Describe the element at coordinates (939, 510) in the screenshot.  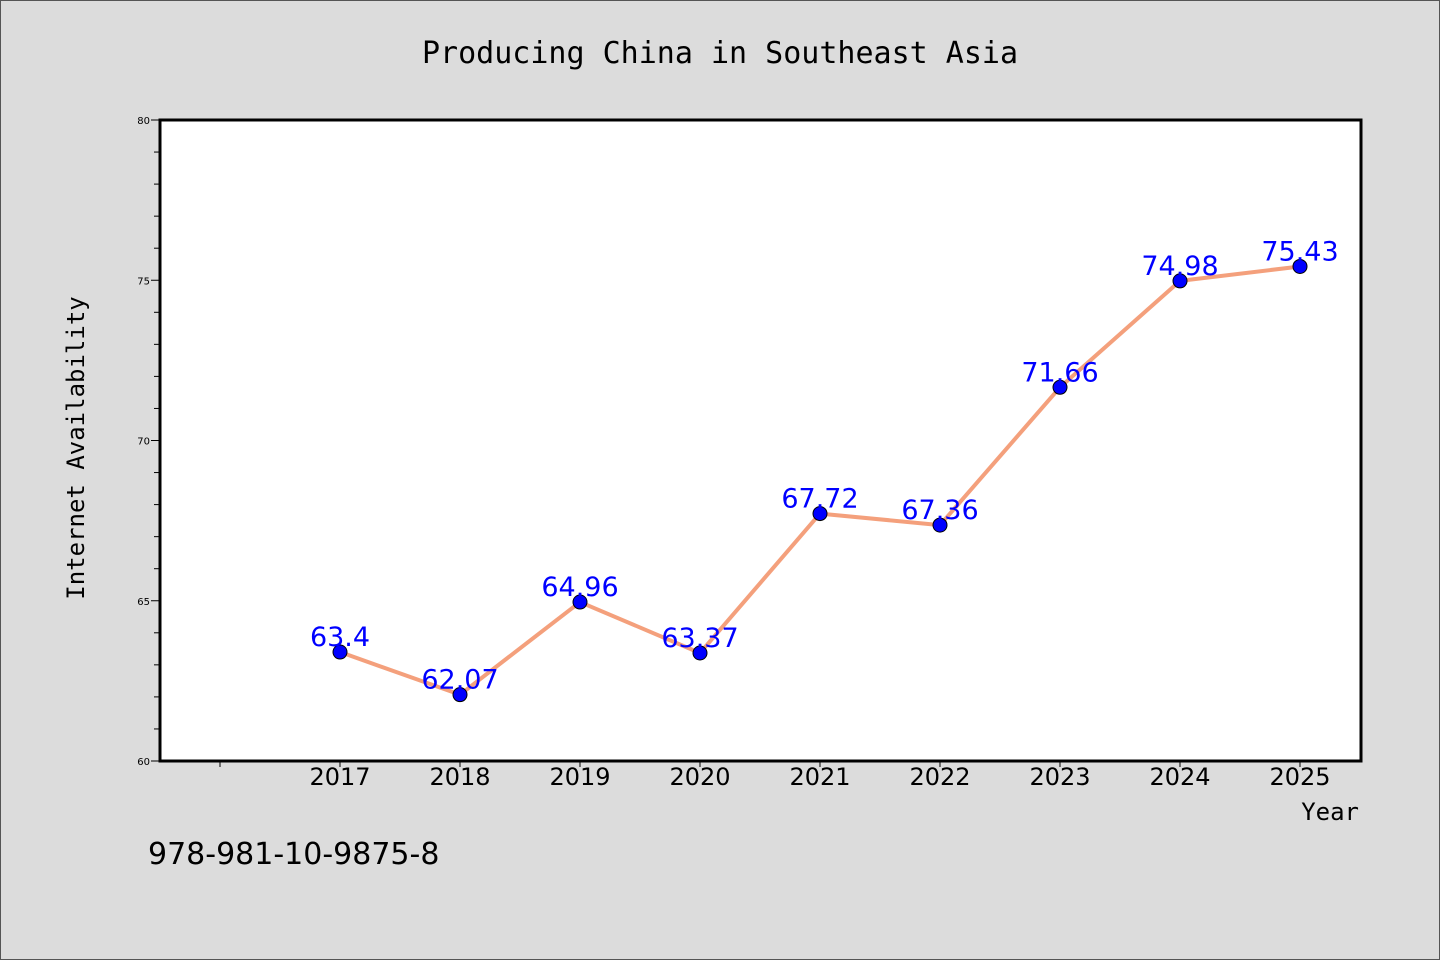
I see `data-label-2022: 67.36` at that location.